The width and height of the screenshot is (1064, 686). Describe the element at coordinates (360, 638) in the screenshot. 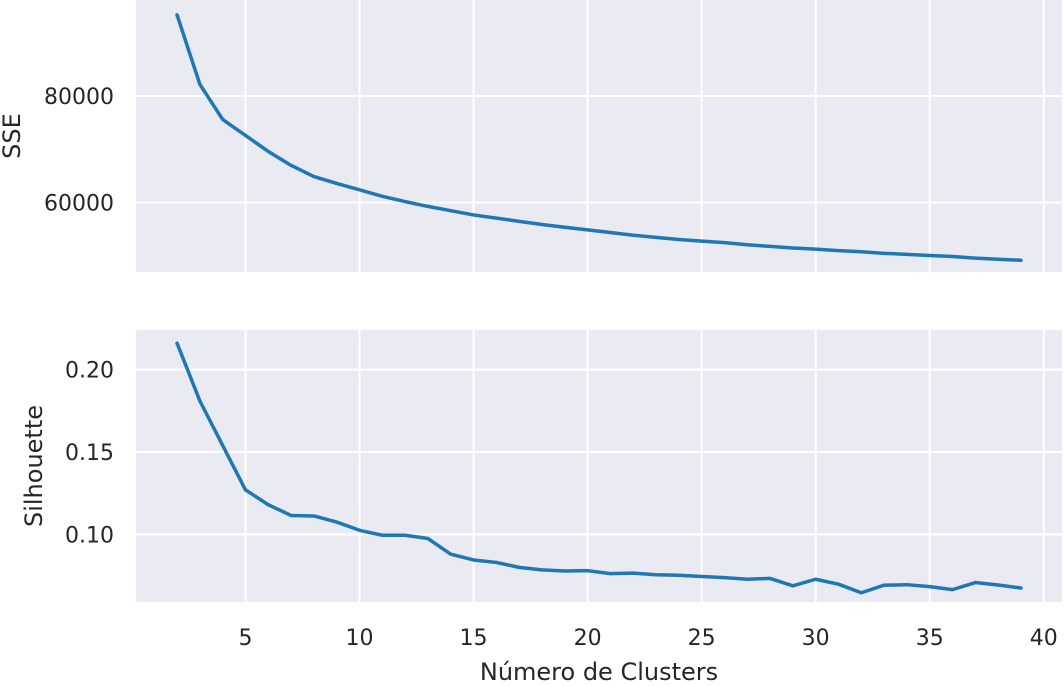

I see `x-tick-label: 10` at that location.